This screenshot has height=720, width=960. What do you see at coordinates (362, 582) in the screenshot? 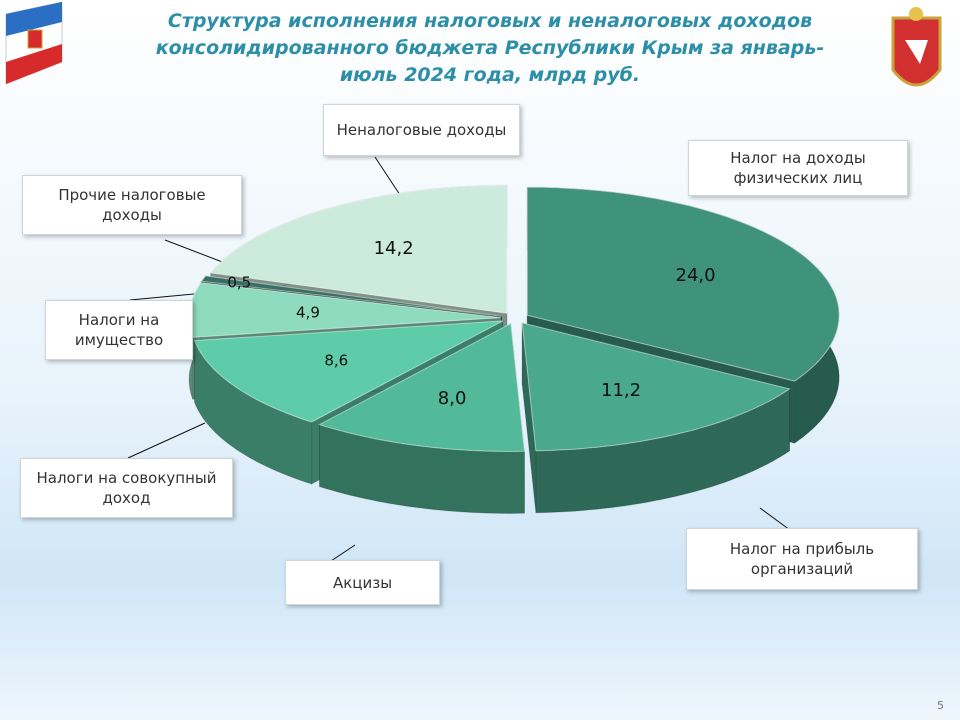
I see `category-label: Акцизы` at bounding box center [362, 582].